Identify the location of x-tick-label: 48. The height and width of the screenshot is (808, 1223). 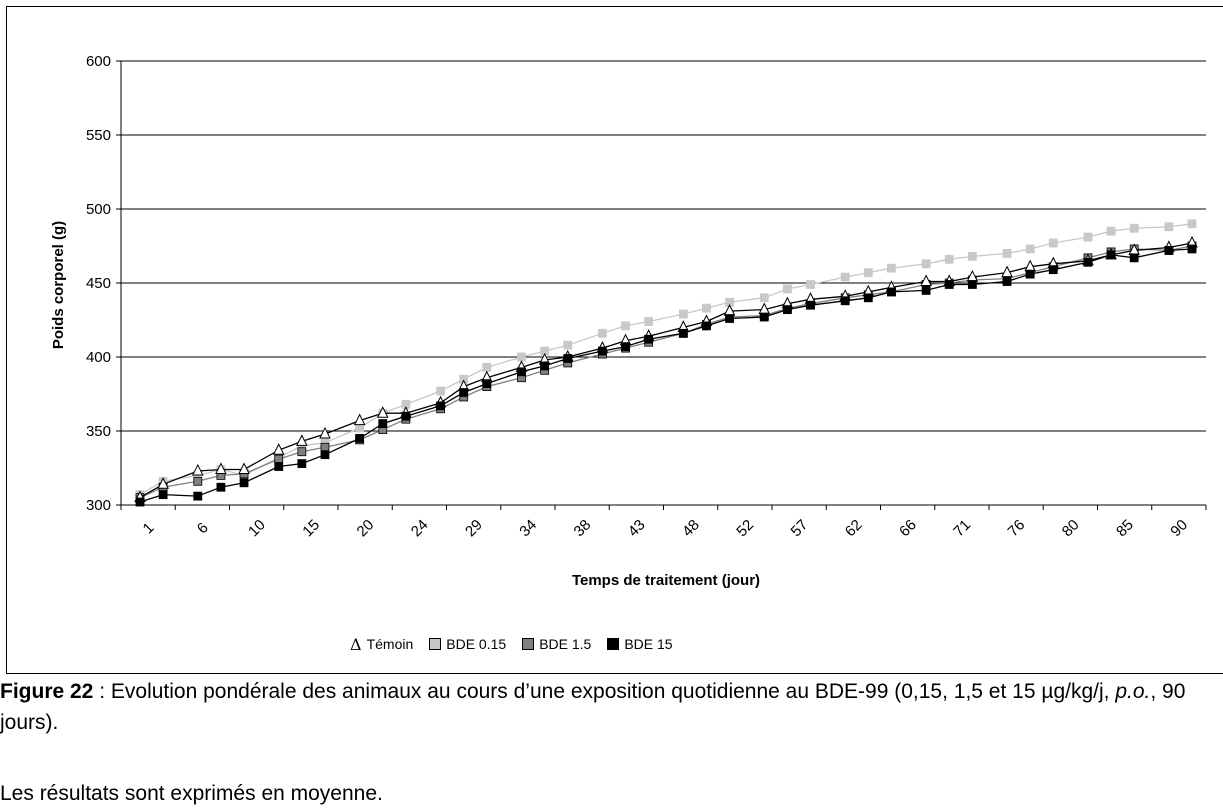
(691, 528).